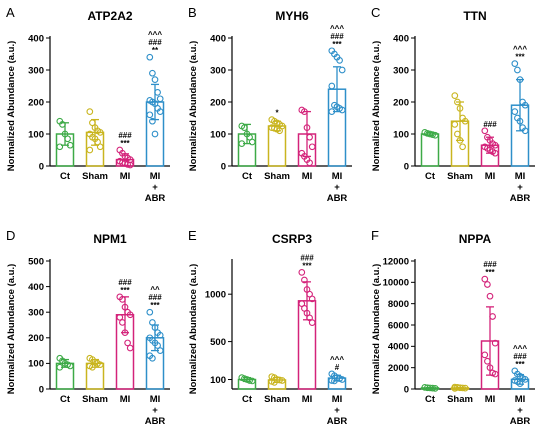  I want to click on y-tick-label: 400, so click(36, 287).